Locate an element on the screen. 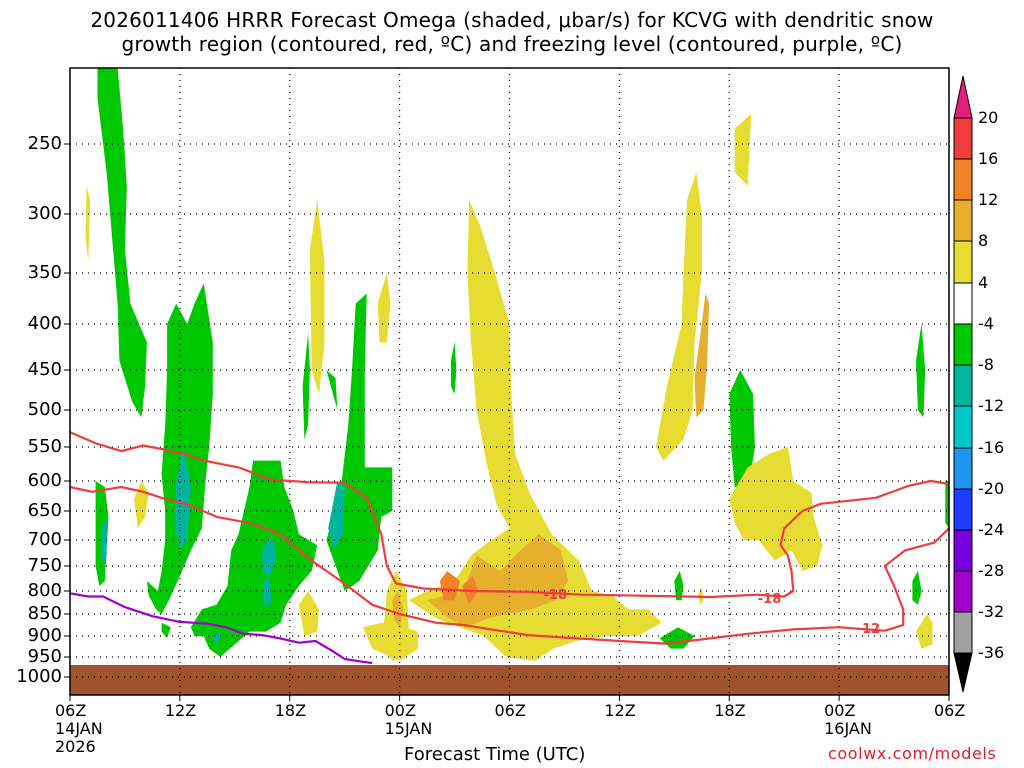 The image size is (1024, 768). x-tick-label: 00Z 15JAN is located at coordinates (408, 719).